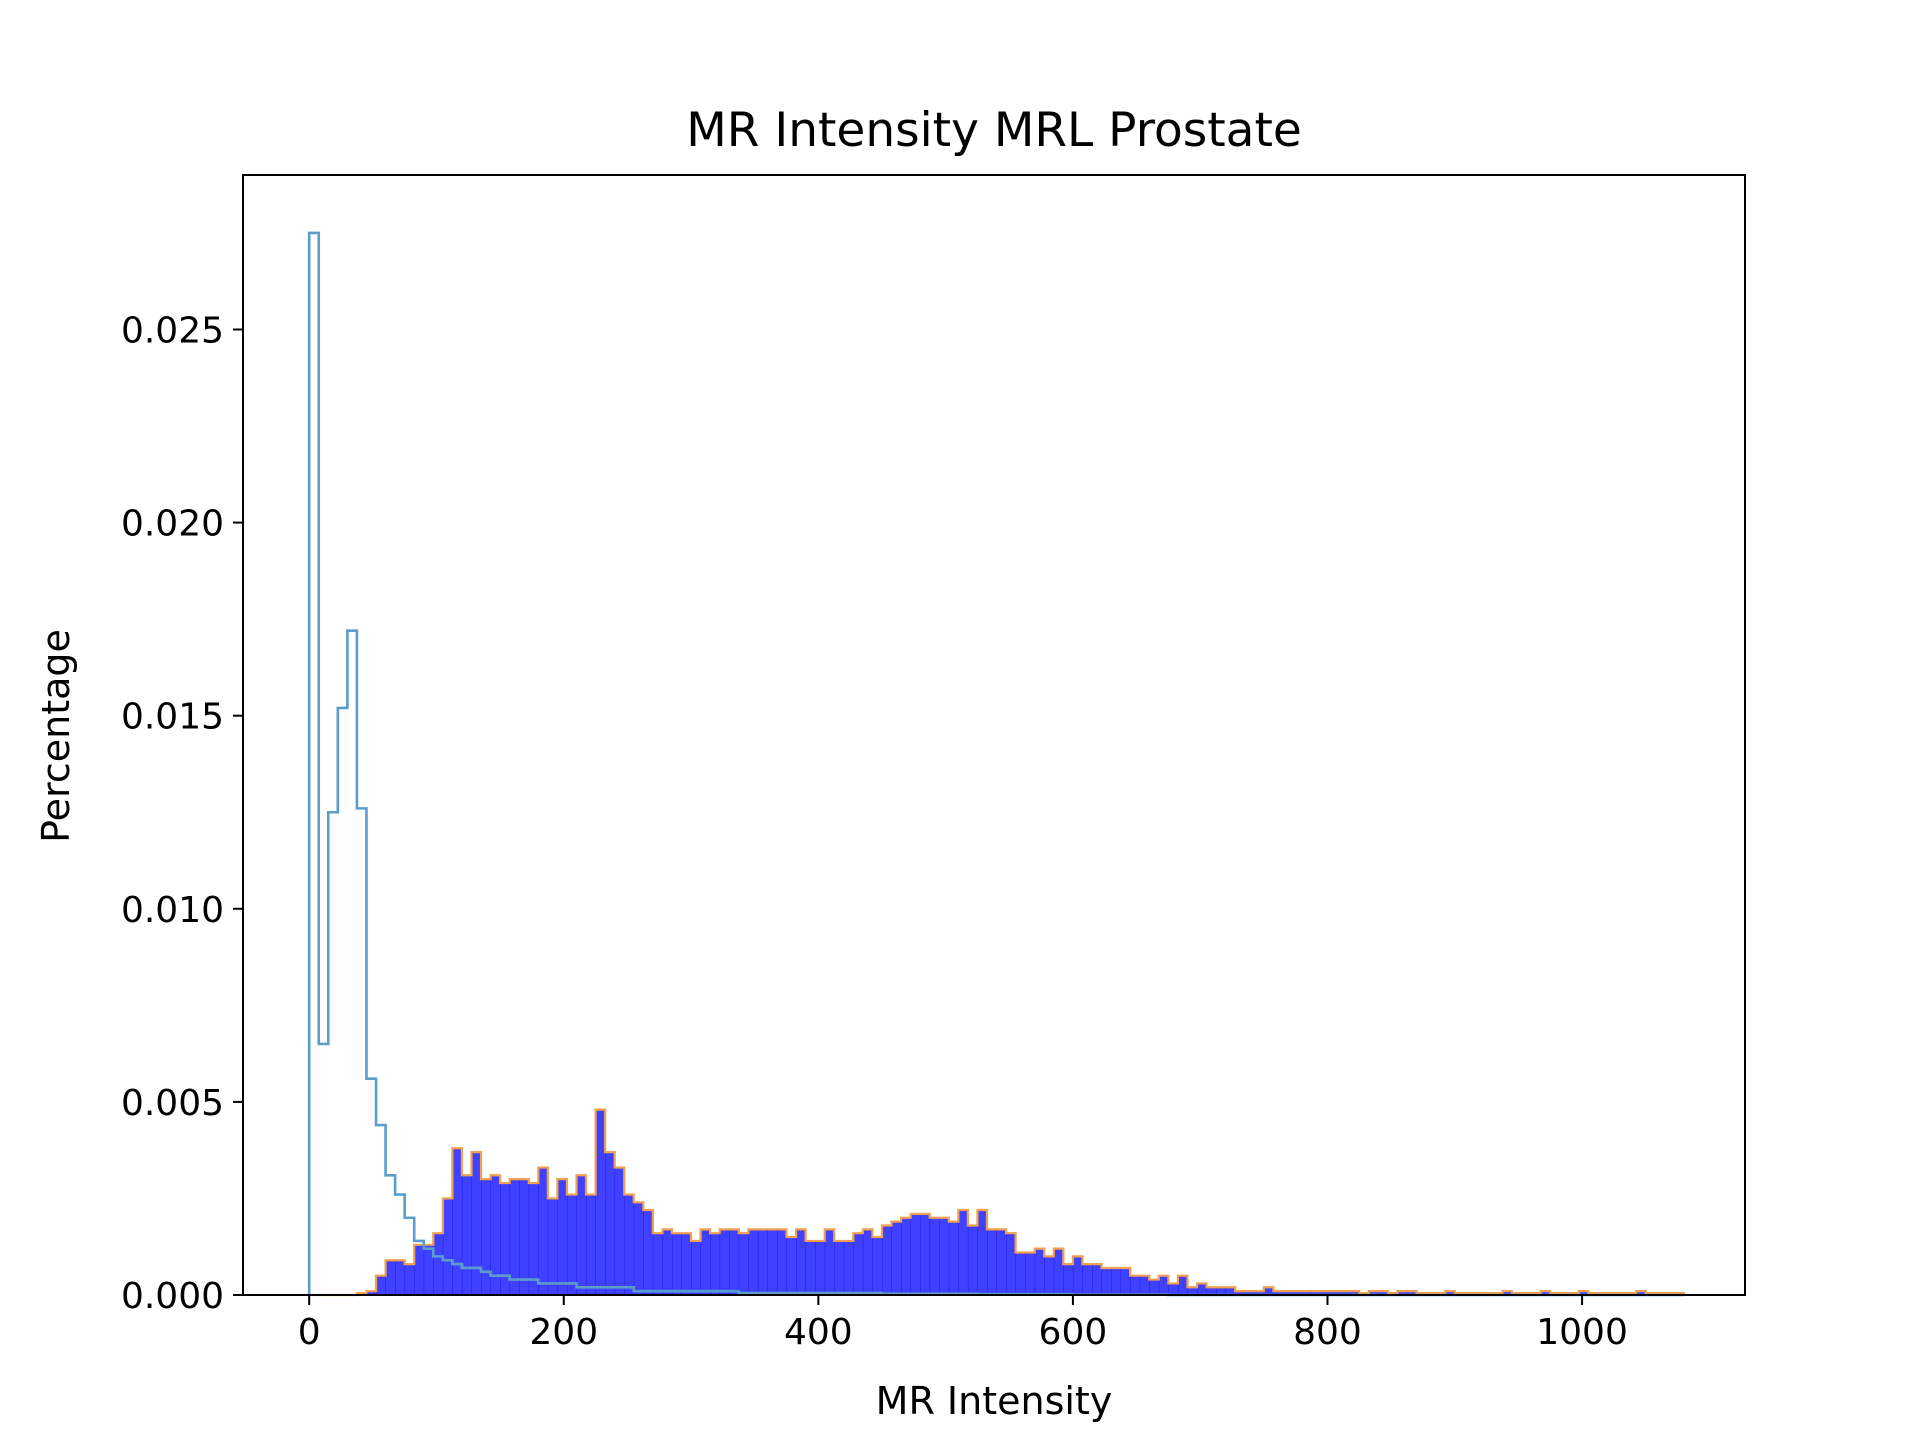 The width and height of the screenshot is (1920, 1440). I want to click on x-tick-label-4: 800, so click(1327, 1332).